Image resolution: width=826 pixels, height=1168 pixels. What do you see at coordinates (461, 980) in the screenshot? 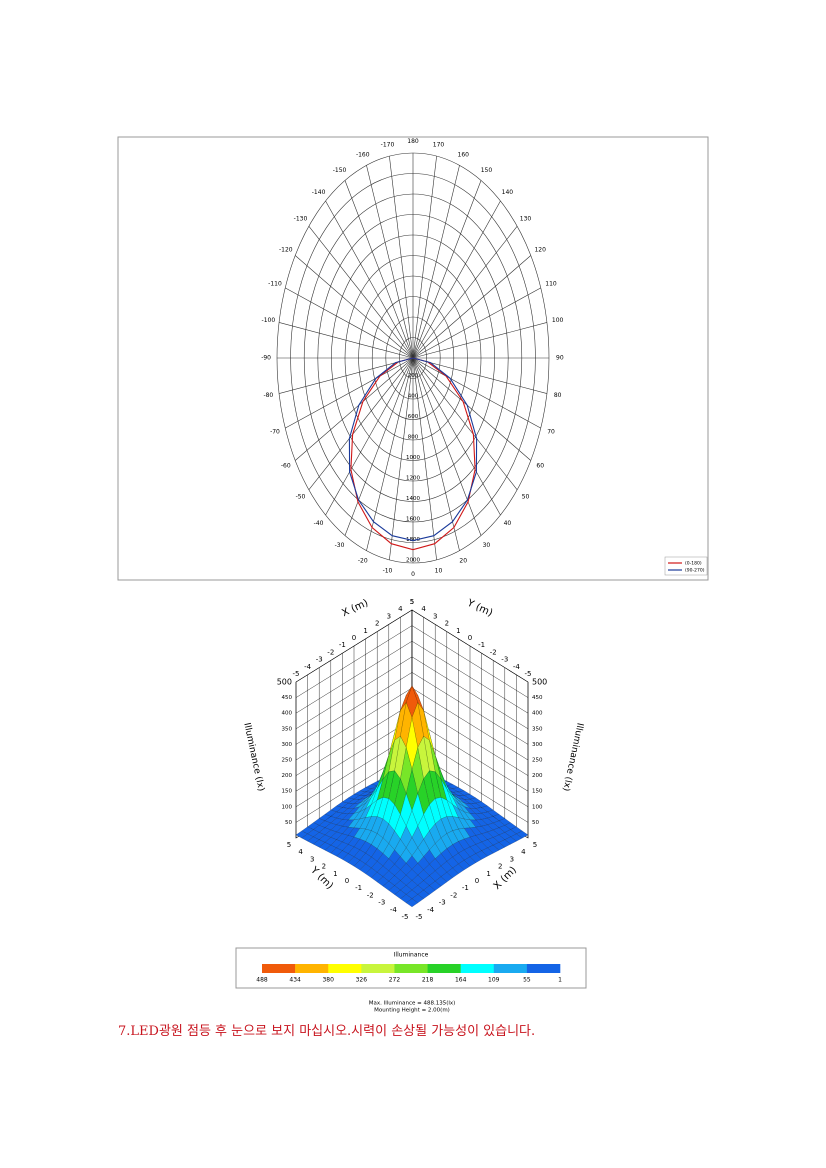
I see `colorbar-label: 164` at bounding box center [461, 980].